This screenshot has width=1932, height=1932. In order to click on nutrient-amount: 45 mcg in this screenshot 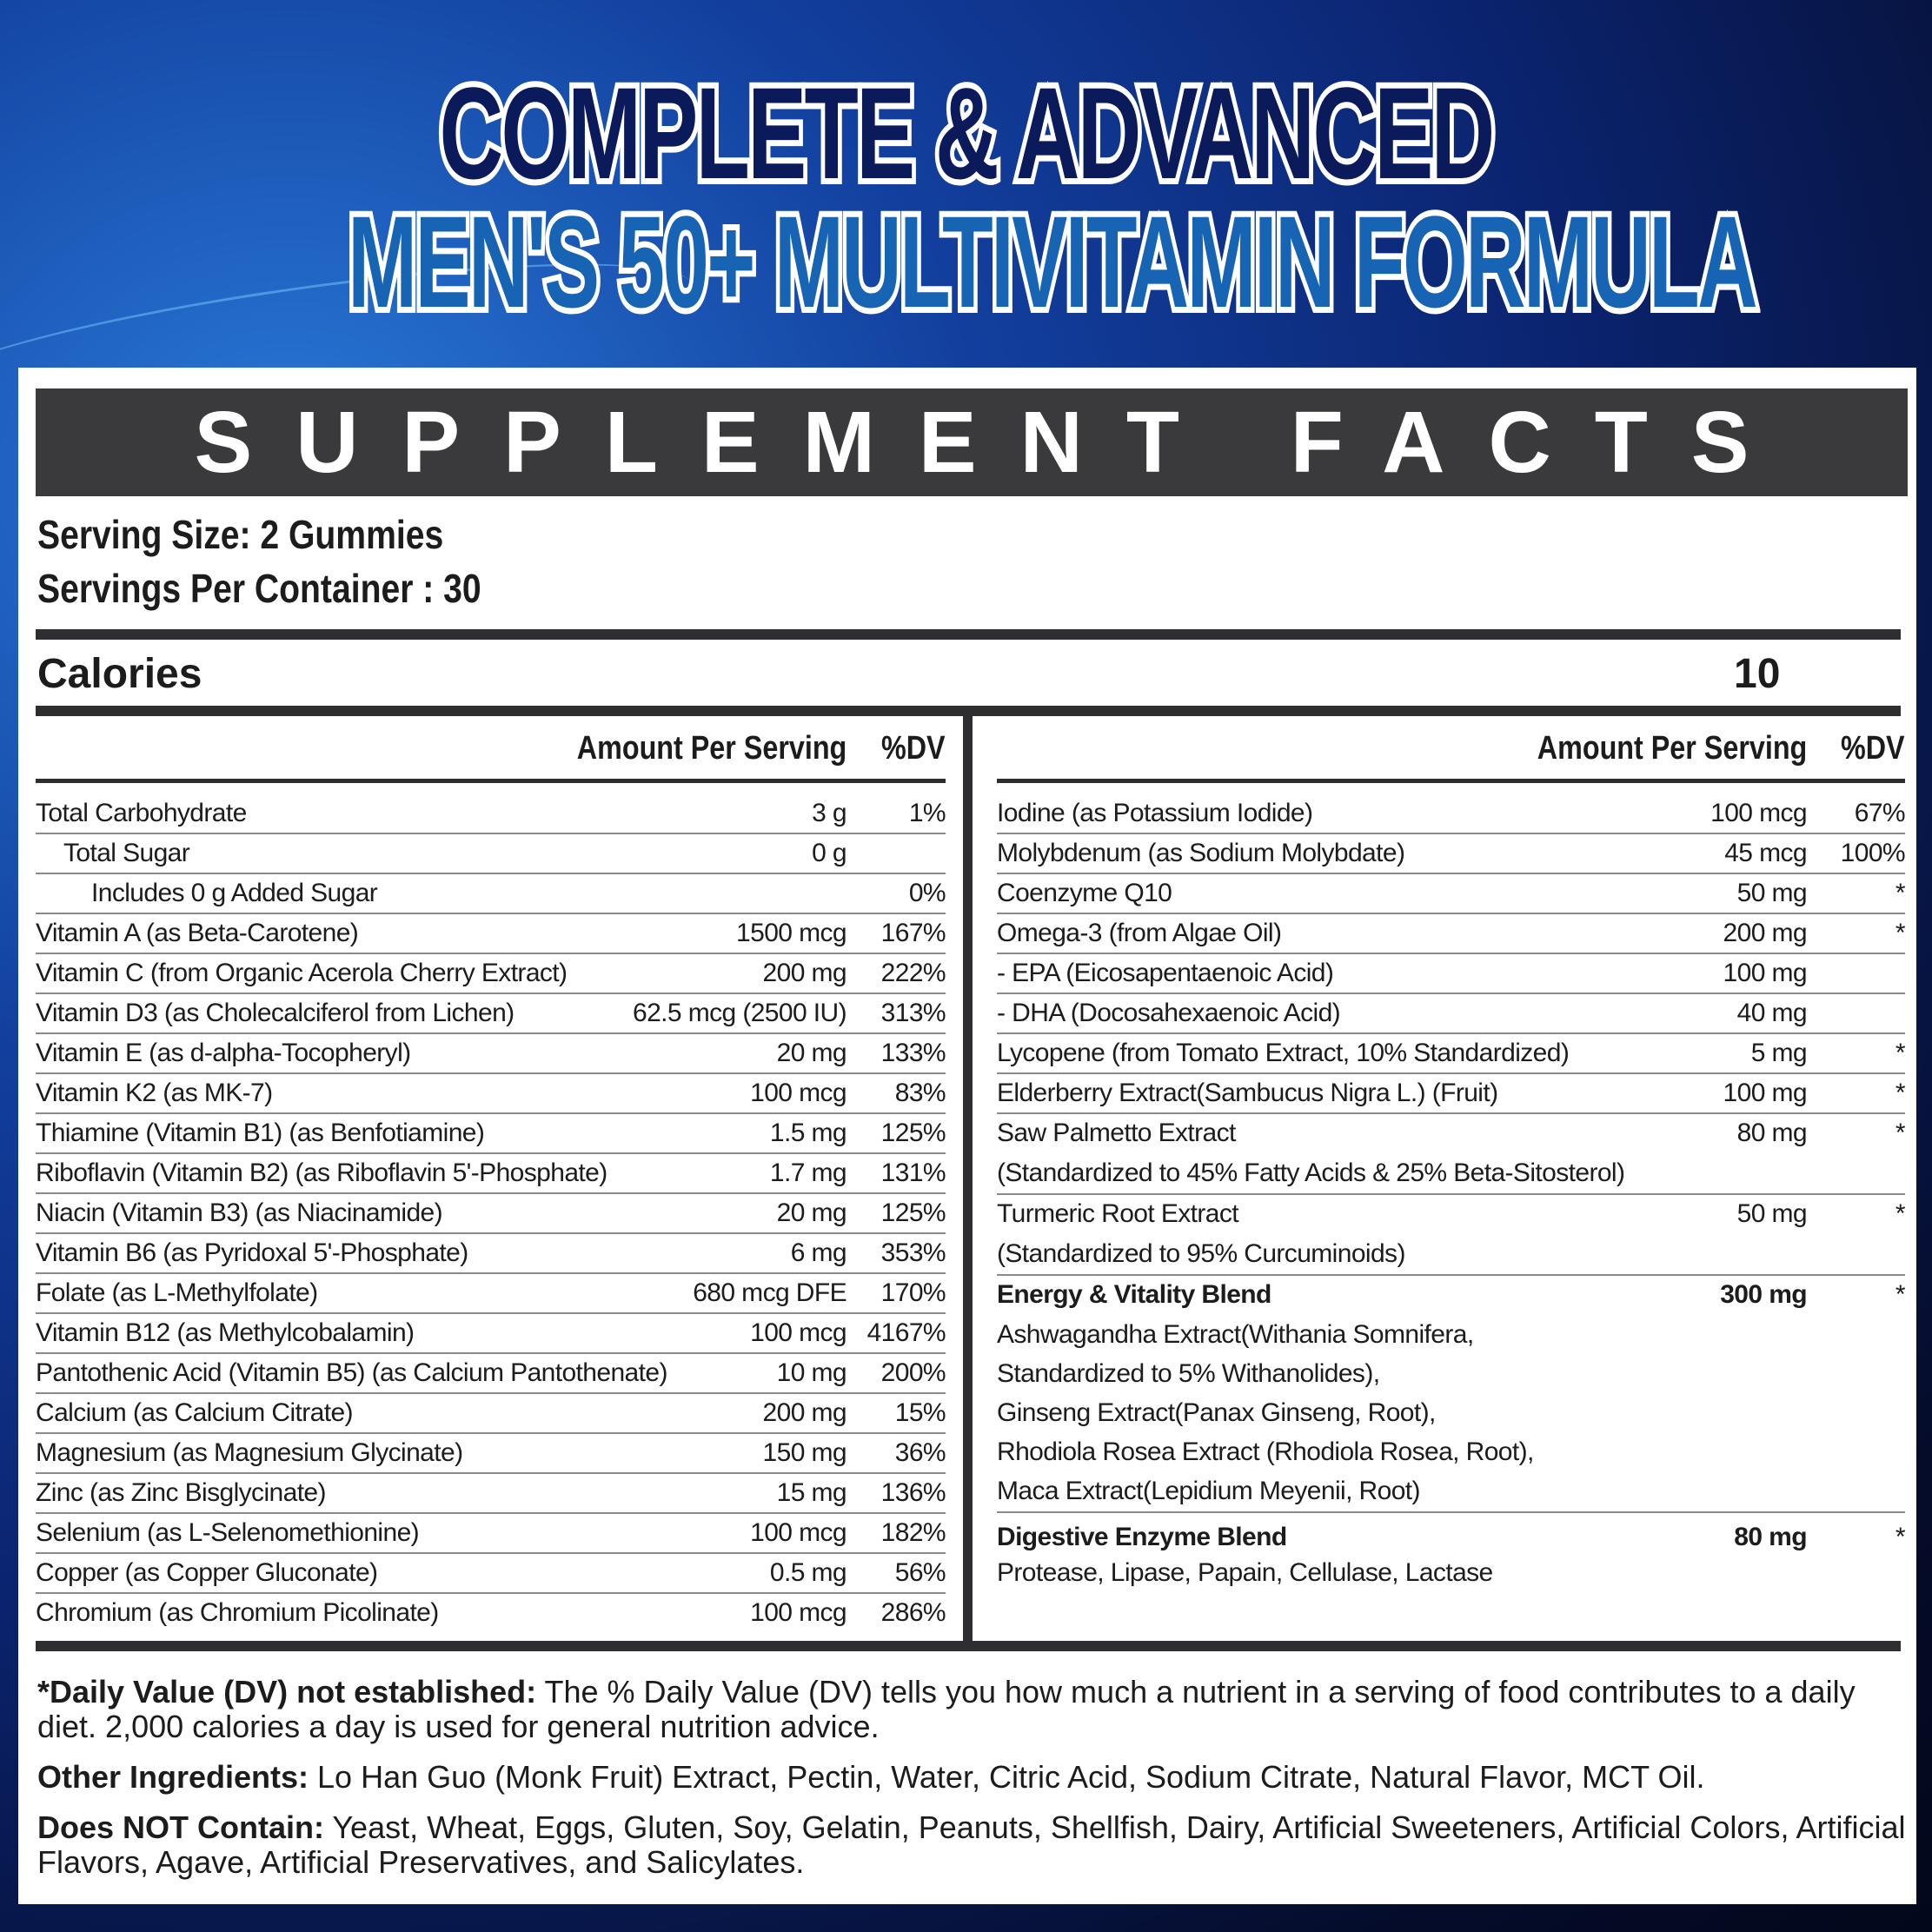, I will do `click(1765, 853)`.